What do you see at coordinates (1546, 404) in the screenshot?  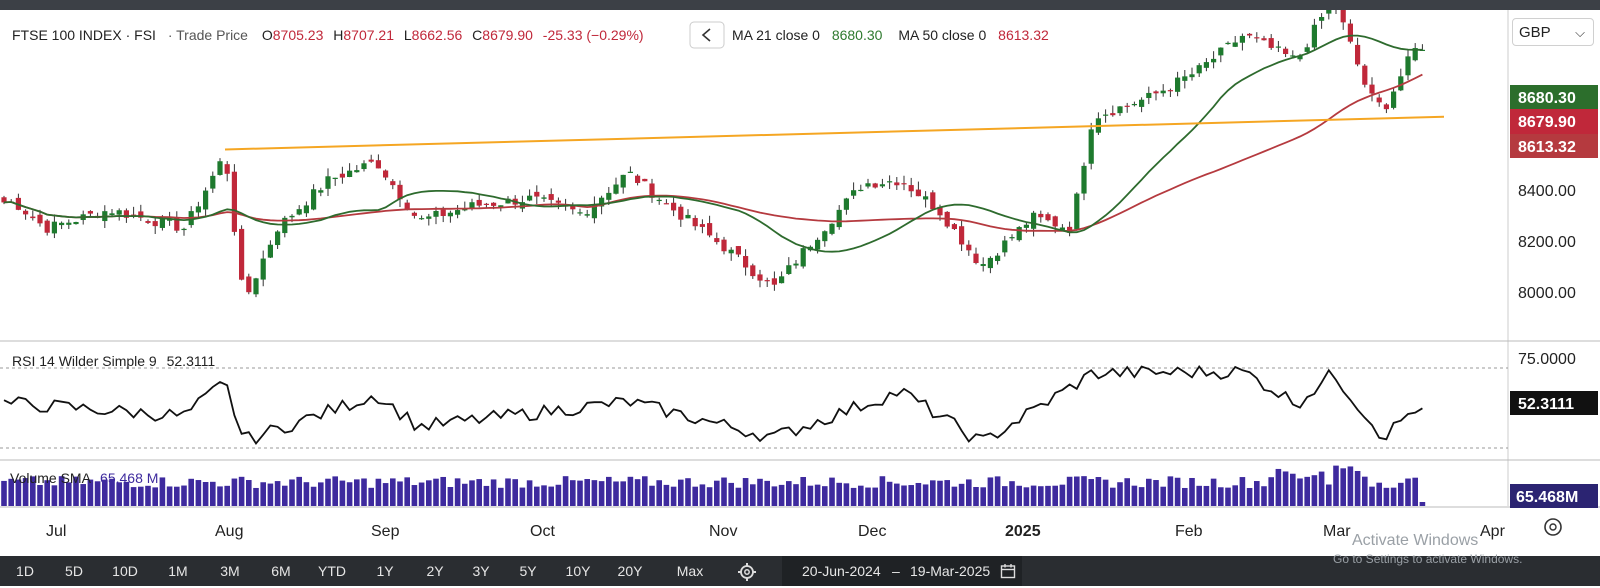 I see `rsi-badge-text: 52.3111` at bounding box center [1546, 404].